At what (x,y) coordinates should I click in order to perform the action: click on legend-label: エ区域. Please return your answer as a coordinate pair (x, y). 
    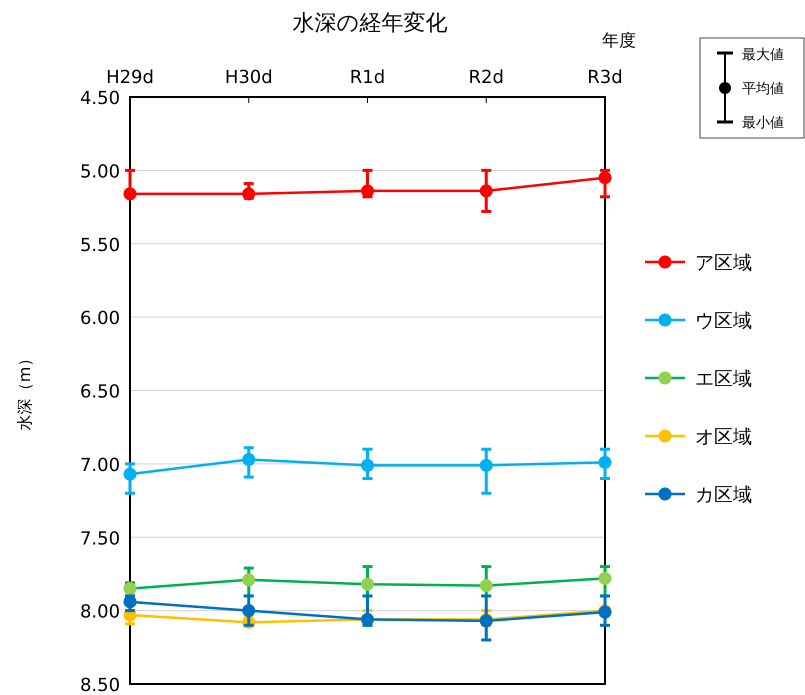
    Looking at the image, I should click on (723, 379).